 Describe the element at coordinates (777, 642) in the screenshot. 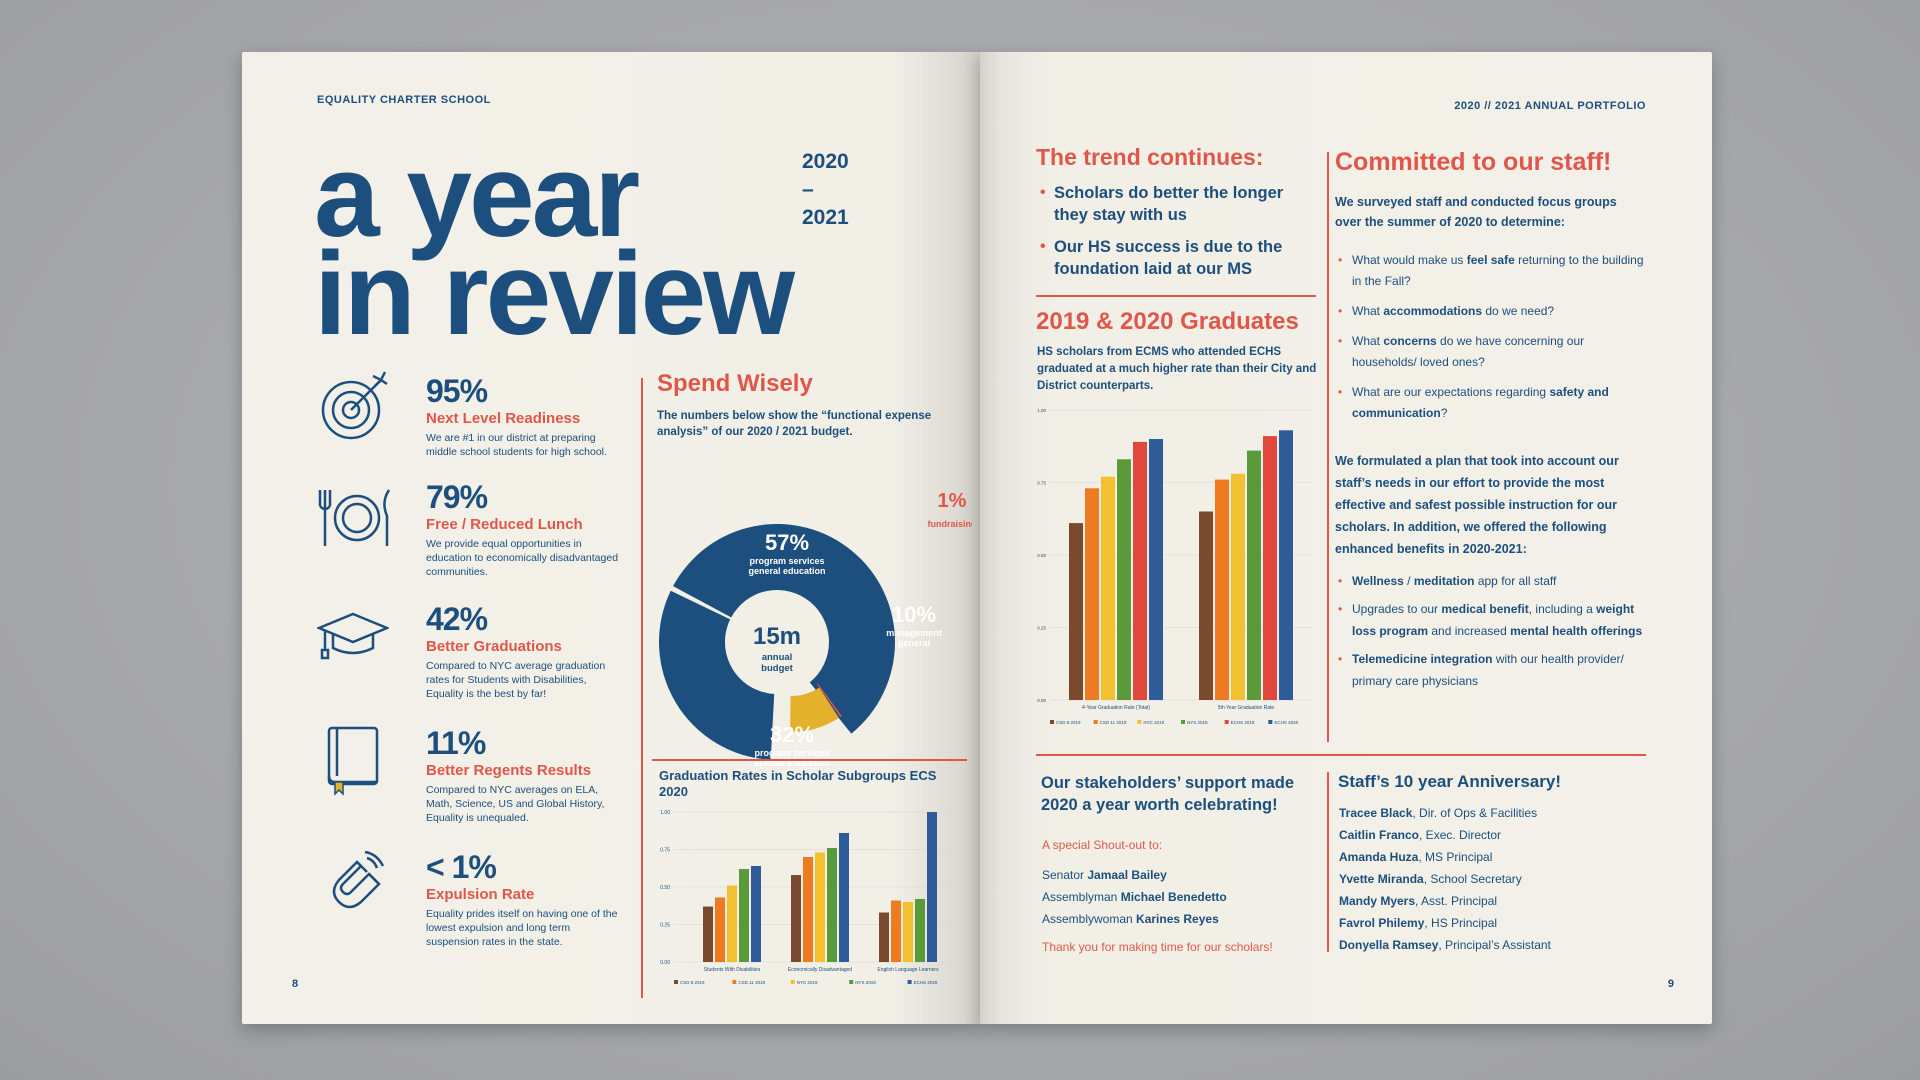

I see `donut-hole` at that location.